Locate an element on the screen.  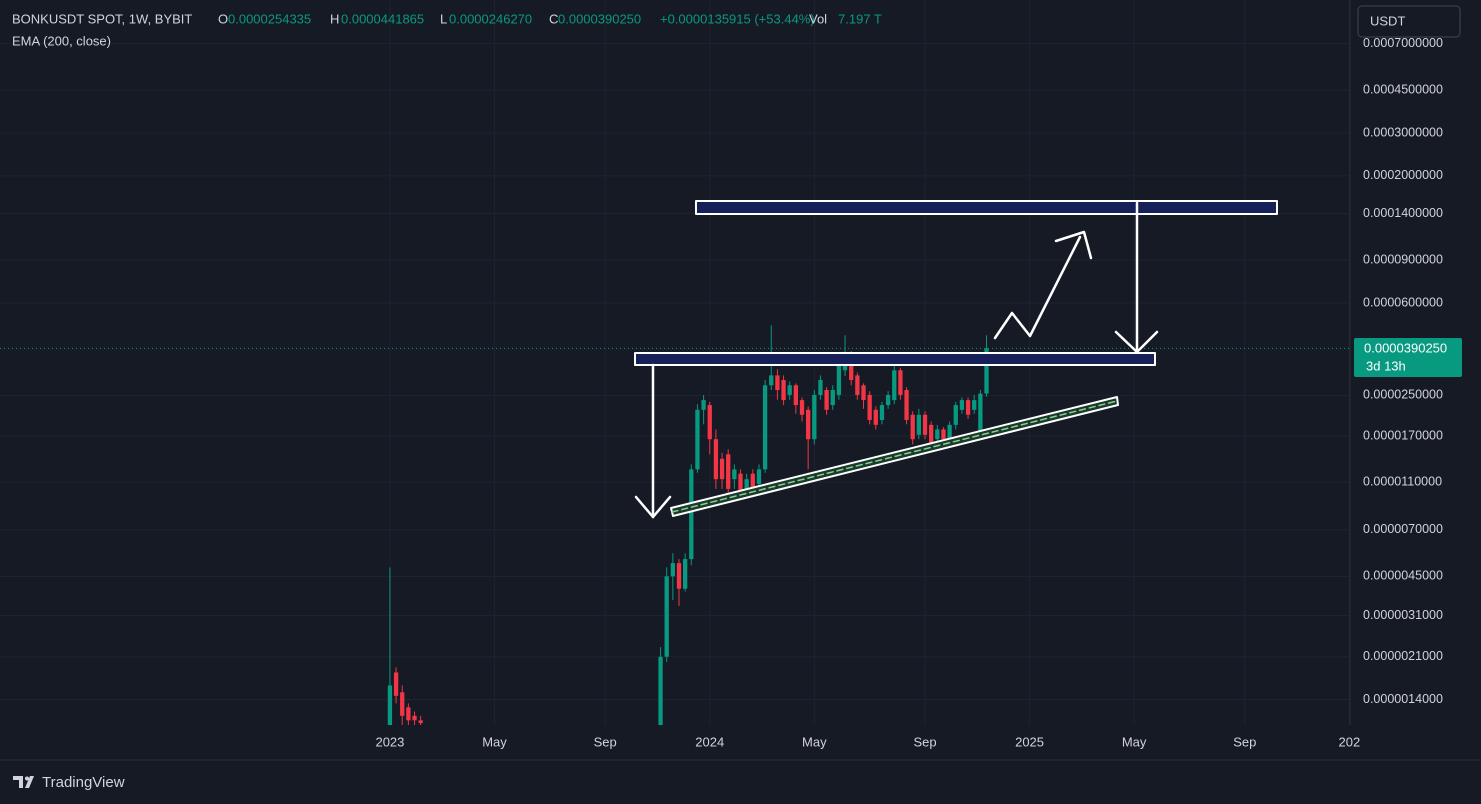
price-tag-box is located at coordinates (1408, 357).